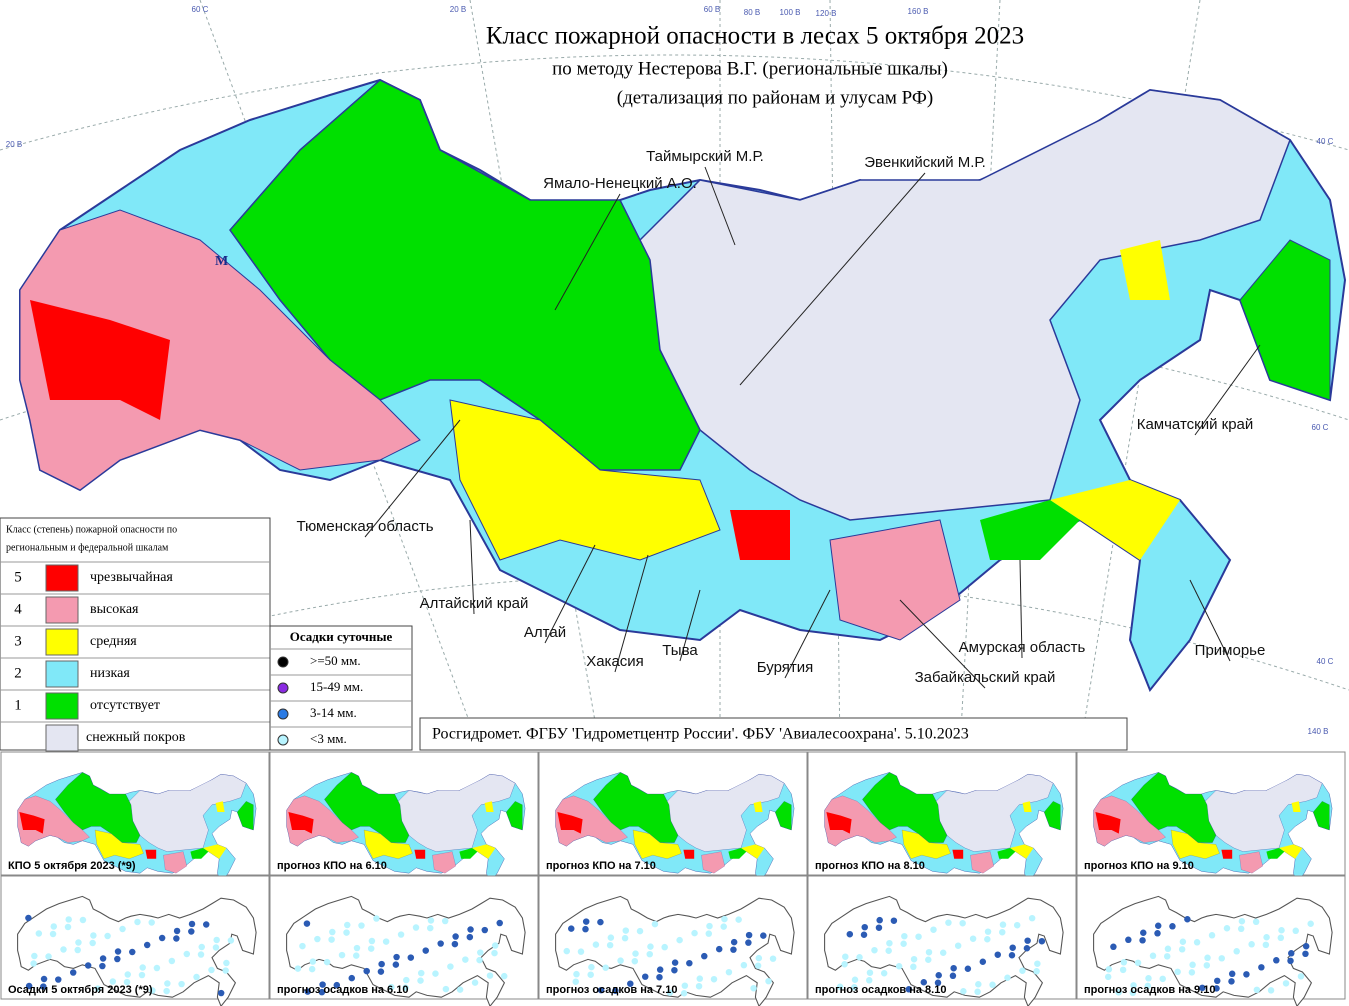 The height and width of the screenshot is (1006, 1349). What do you see at coordinates (458, 9) in the screenshot?
I see `graticule-label: 20 В` at bounding box center [458, 9].